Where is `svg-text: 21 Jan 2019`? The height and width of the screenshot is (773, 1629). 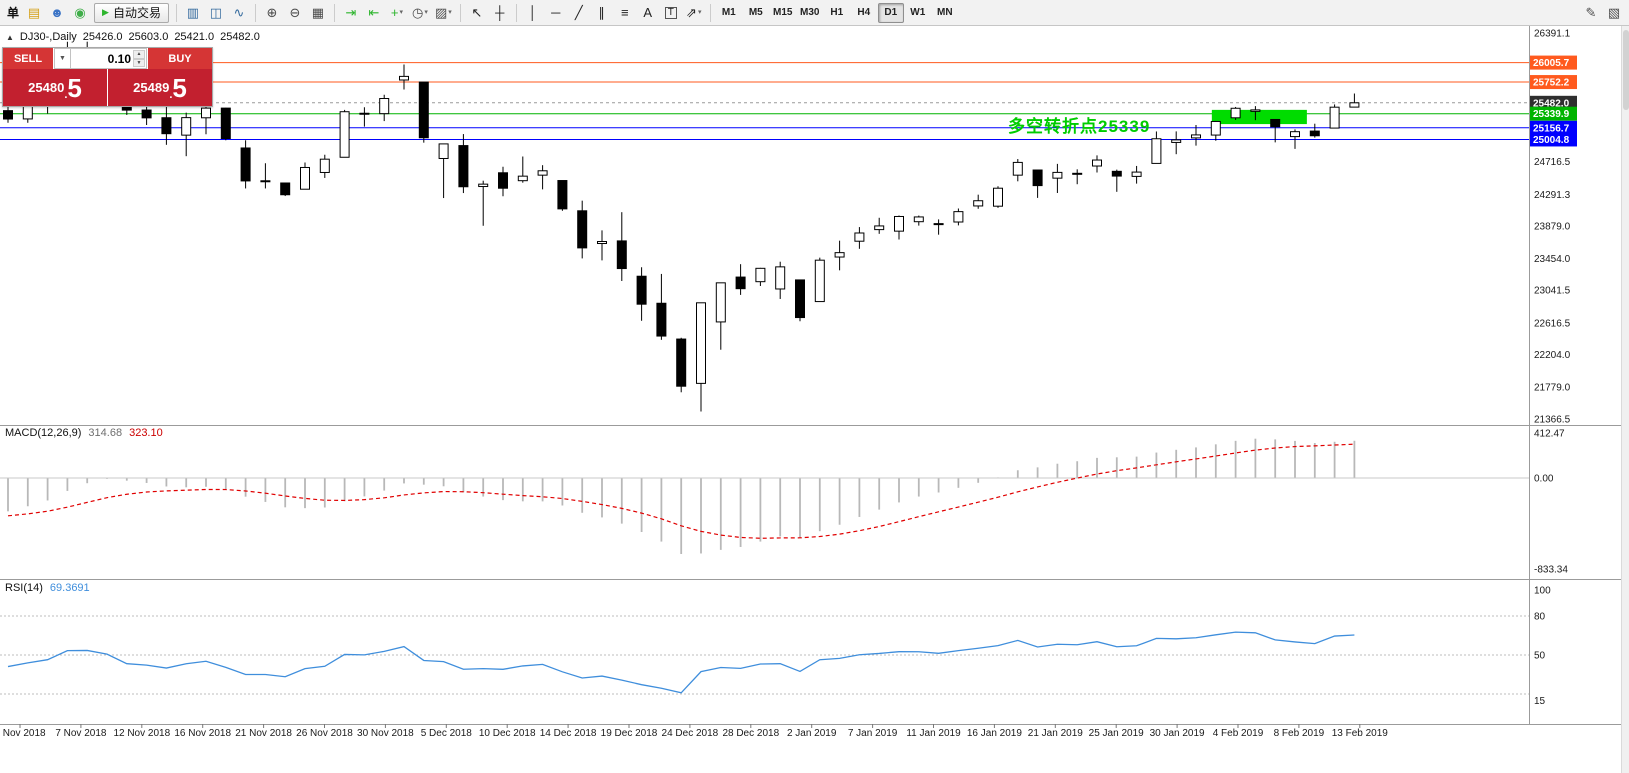 svg-text: 21 Jan 2019 is located at coordinates (1055, 733).